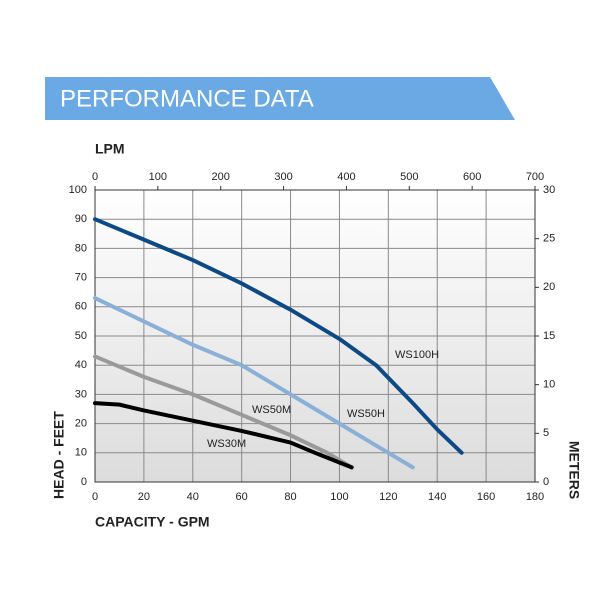 This screenshot has height=600, width=600. Describe the element at coordinates (81, 424) in the screenshot. I see `y-tick-label: 20` at that location.